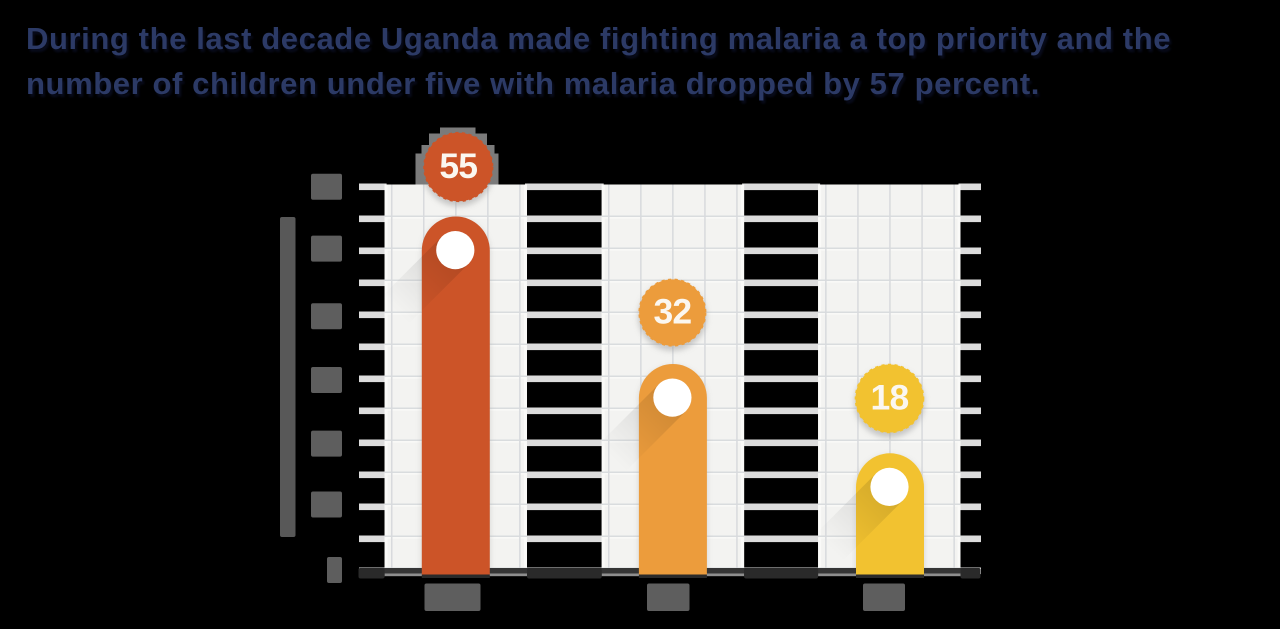 Image resolution: width=1280 pixels, height=629 pixels. Describe the element at coordinates (890, 397) in the screenshot. I see `svg-text: 18` at that location.